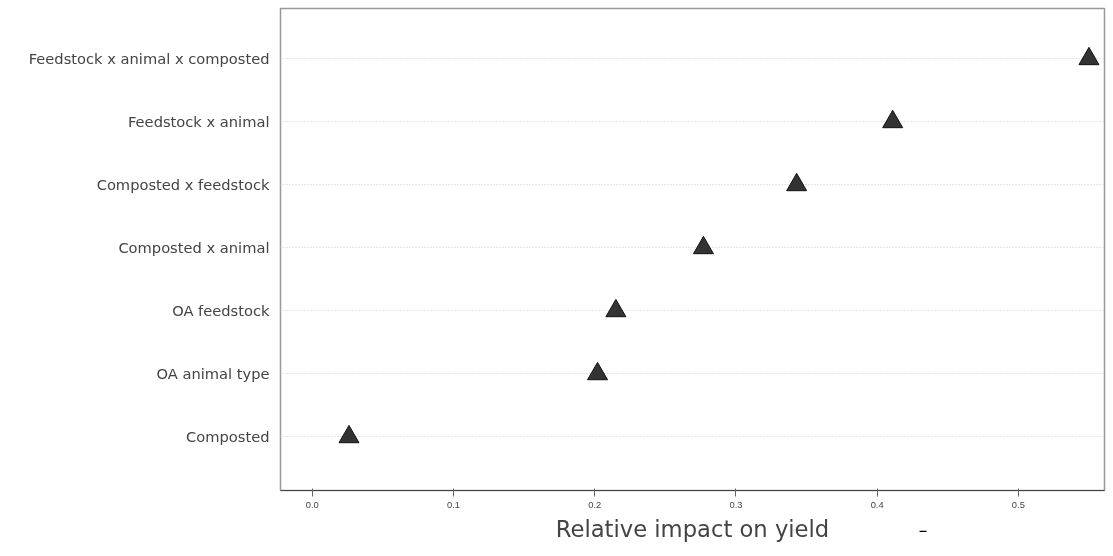  What do you see at coordinates (183, 185) in the screenshot?
I see `y-tick-label: Composted x feedstock` at bounding box center [183, 185].